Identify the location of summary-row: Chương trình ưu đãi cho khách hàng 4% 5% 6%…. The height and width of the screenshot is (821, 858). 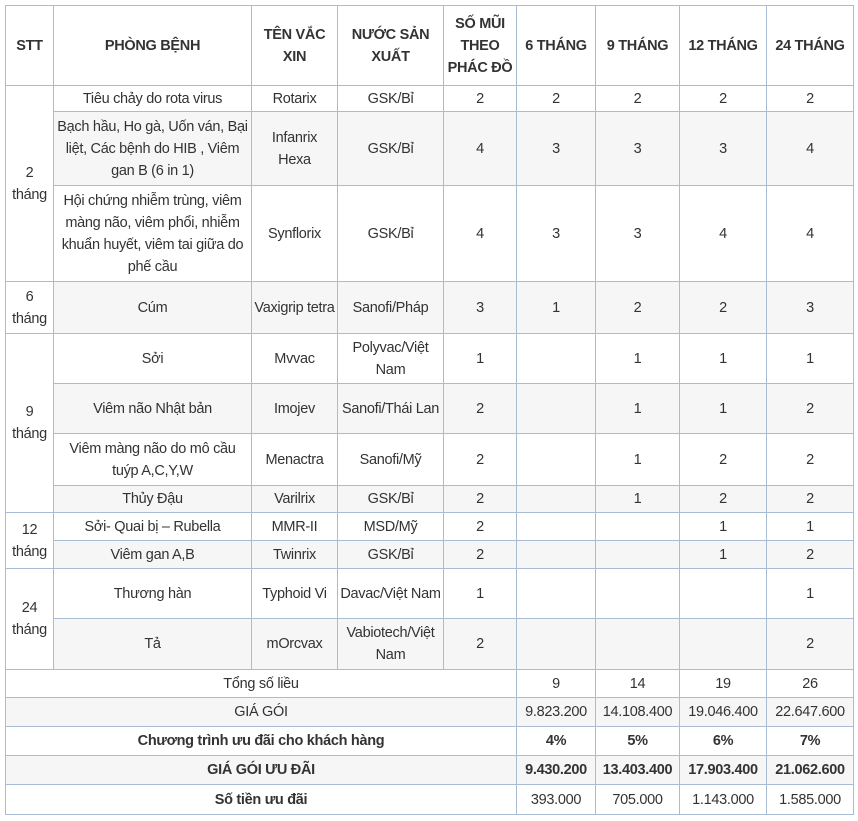
(429, 741).